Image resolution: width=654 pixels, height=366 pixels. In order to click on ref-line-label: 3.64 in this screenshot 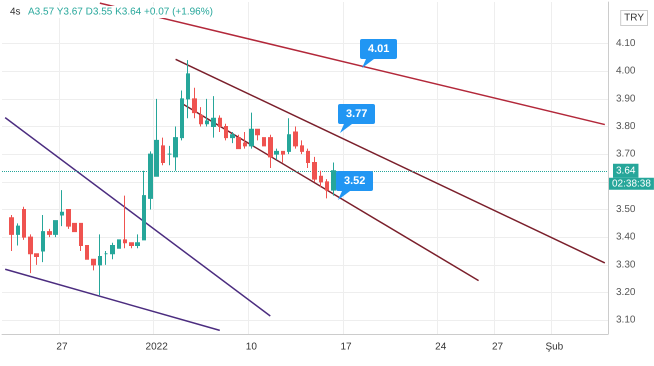, I will do `click(626, 170)`.